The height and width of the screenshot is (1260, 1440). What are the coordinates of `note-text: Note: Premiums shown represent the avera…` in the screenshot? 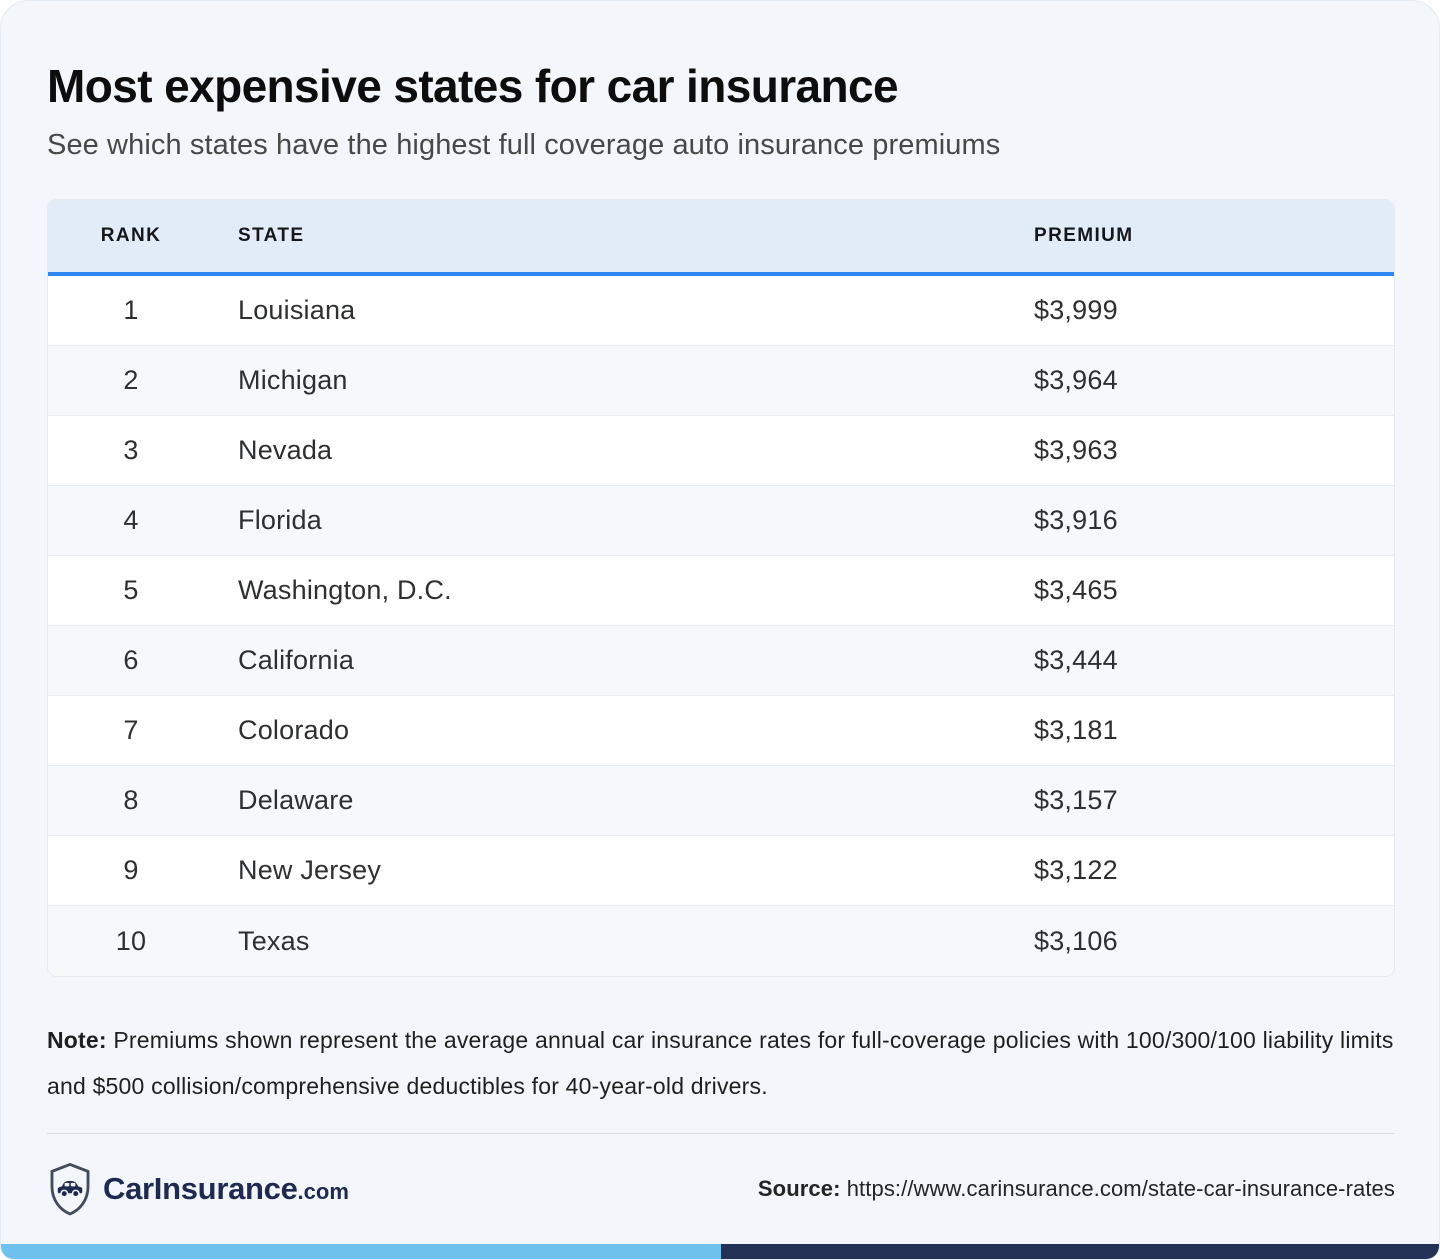 It's located at (721, 1063).